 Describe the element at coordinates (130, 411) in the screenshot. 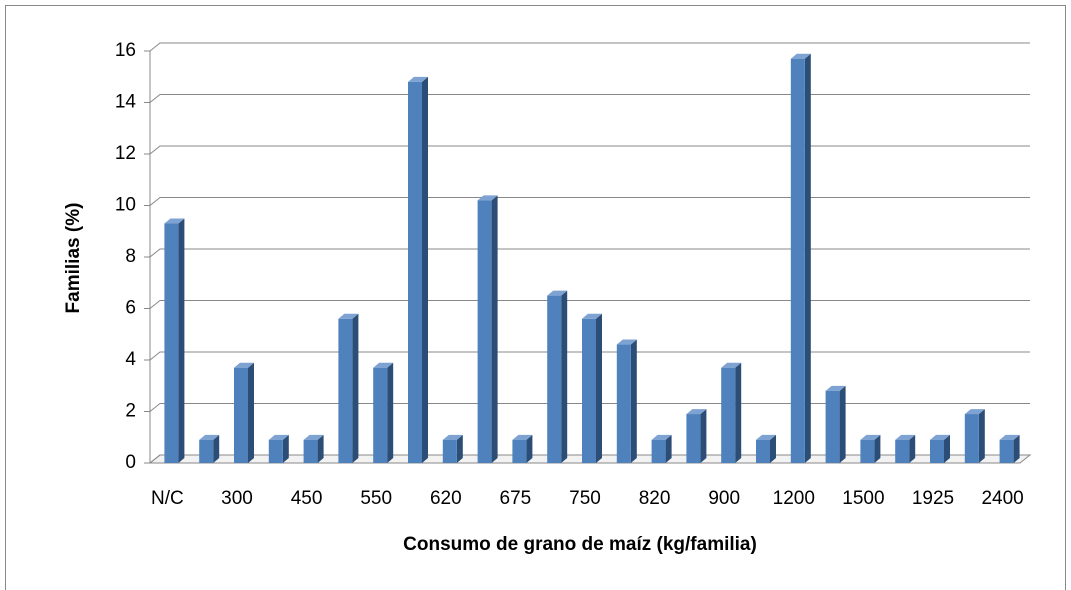

I see `y-tick-label: 2` at that location.